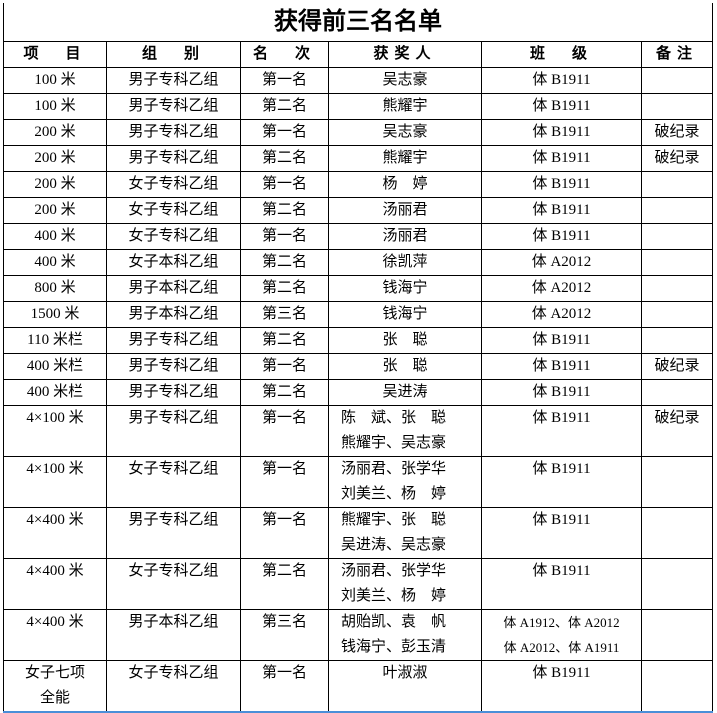 Image resolution: width=717 pixels, height=713 pixels. What do you see at coordinates (405, 431) in the screenshot?
I see `winners-cell: 陈 斌、张 聪熊耀宇、吴志豪` at bounding box center [405, 431].